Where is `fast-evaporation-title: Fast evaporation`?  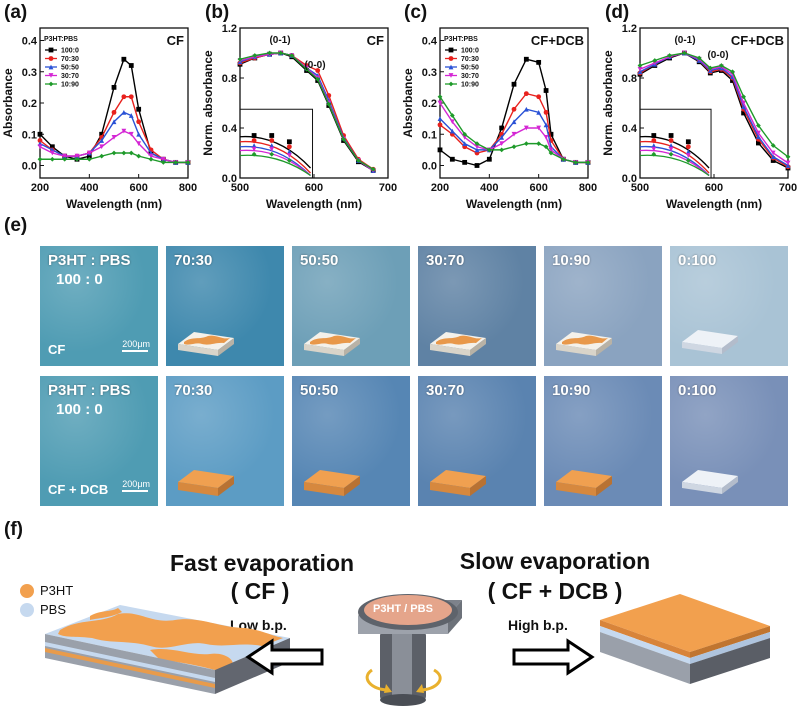 fast-evaporation-title: Fast evaporation is located at coordinates (262, 563).